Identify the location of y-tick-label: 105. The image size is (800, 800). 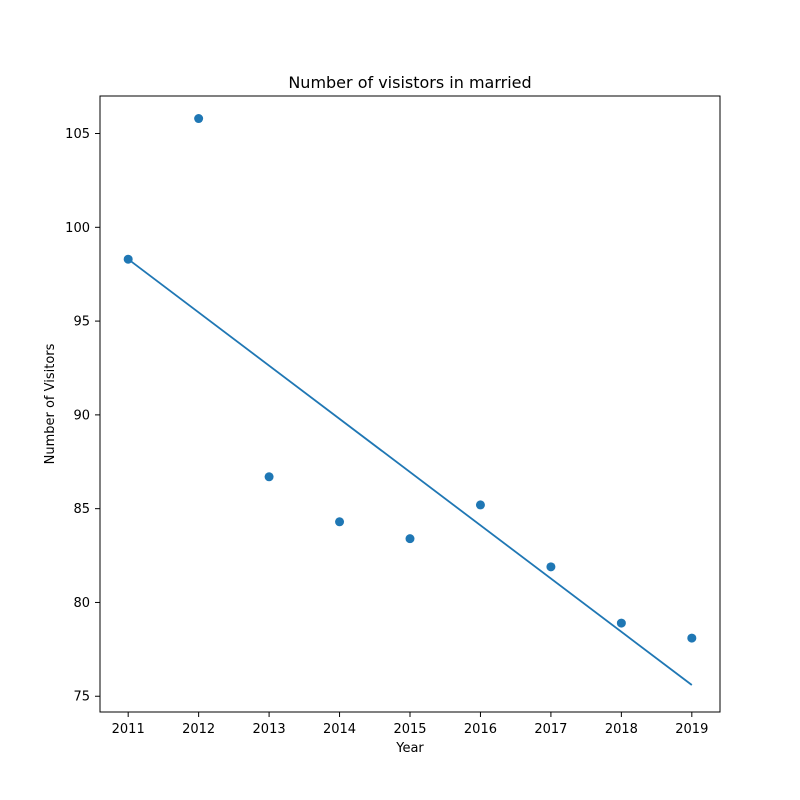
(77, 134).